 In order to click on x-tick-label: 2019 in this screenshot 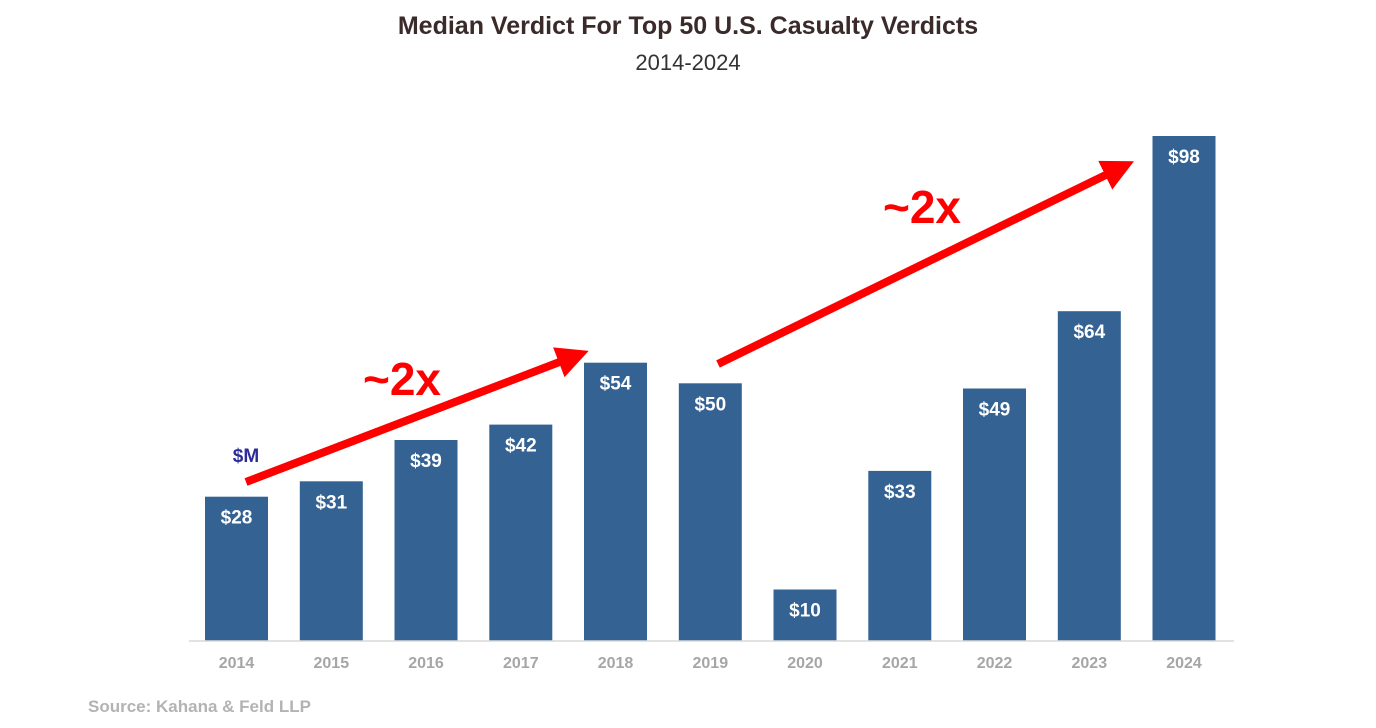, I will do `click(711, 663)`.